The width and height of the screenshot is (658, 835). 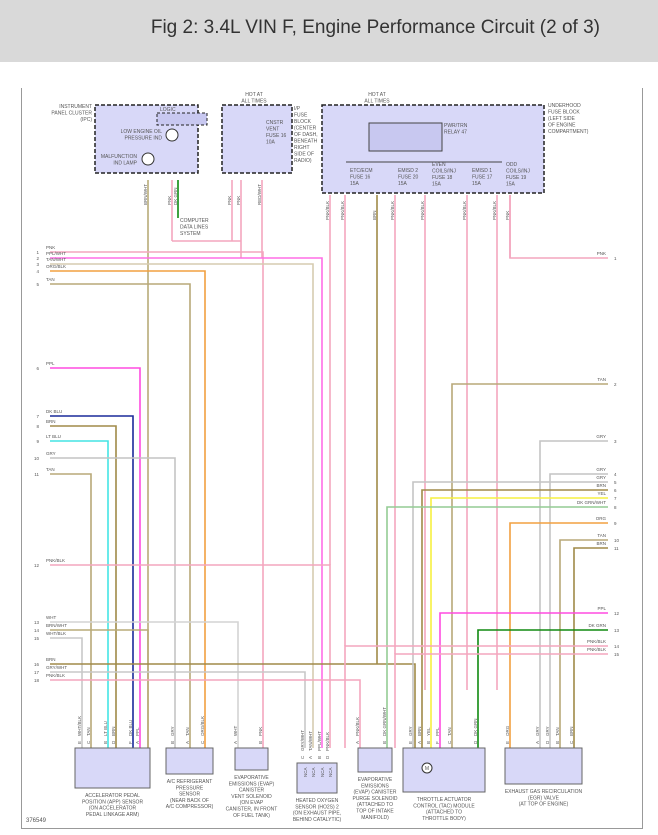 What do you see at coordinates (374, 799) in the screenshot?
I see `evap-purge-solenoid-label: PURGE SOLENOID` at bounding box center [374, 799].